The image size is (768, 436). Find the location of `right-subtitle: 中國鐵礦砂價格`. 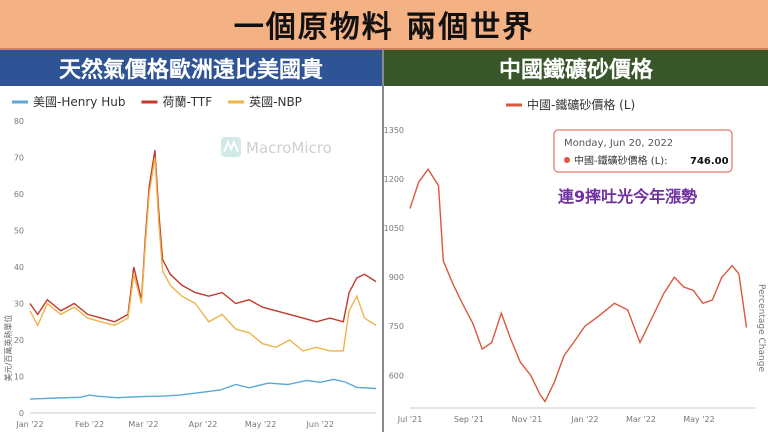

right-subtitle: 中國鐵礦砂價格 is located at coordinates (575, 70).